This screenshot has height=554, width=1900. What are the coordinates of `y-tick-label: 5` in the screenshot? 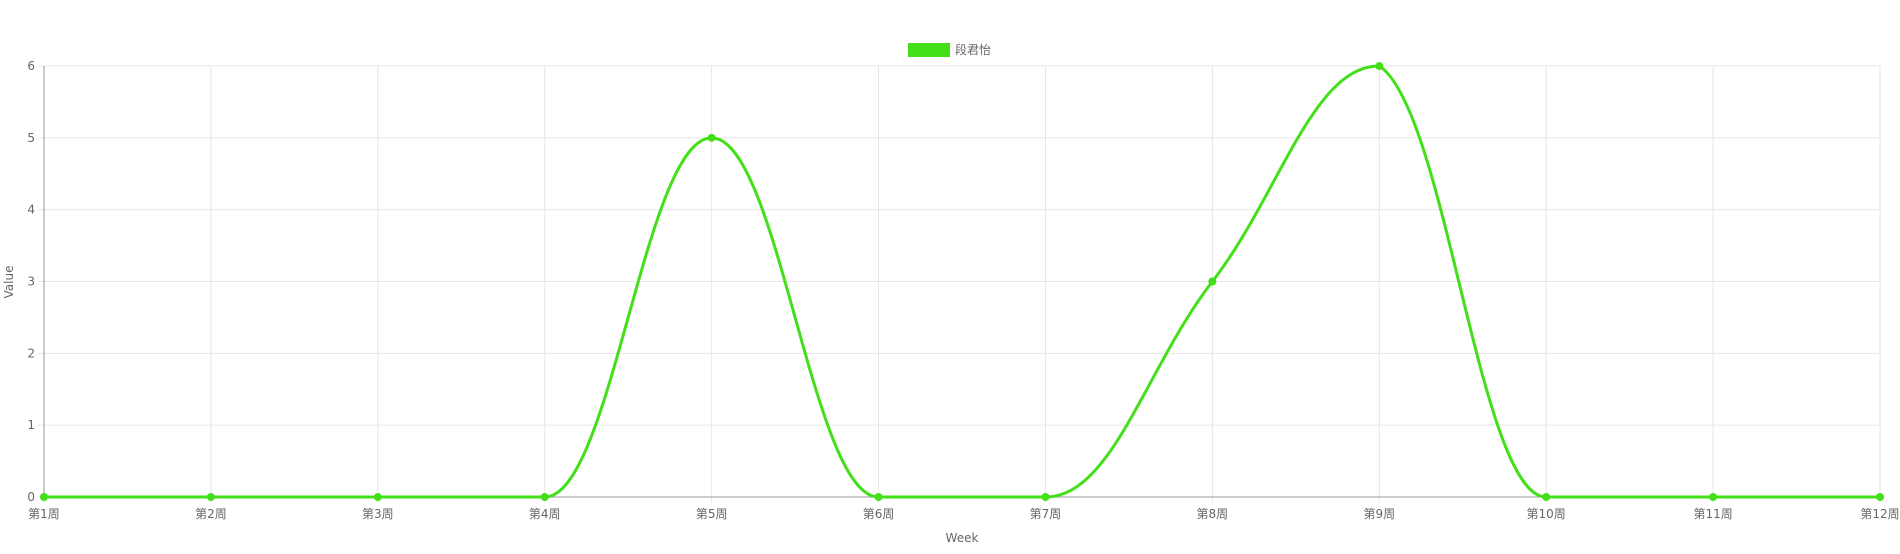 It's located at (31, 138).